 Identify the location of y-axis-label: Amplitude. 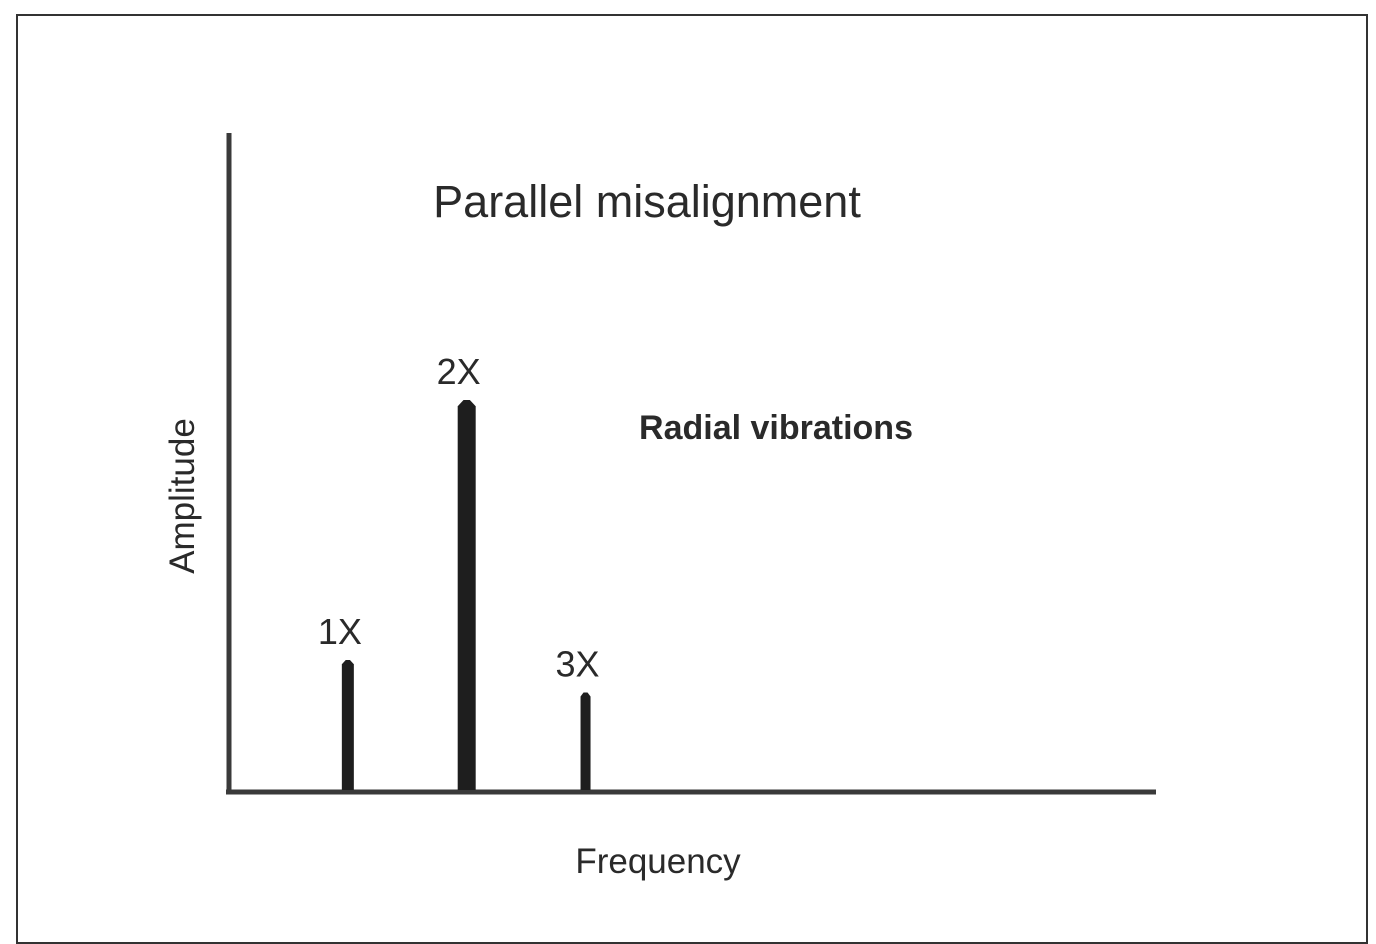
(182, 496).